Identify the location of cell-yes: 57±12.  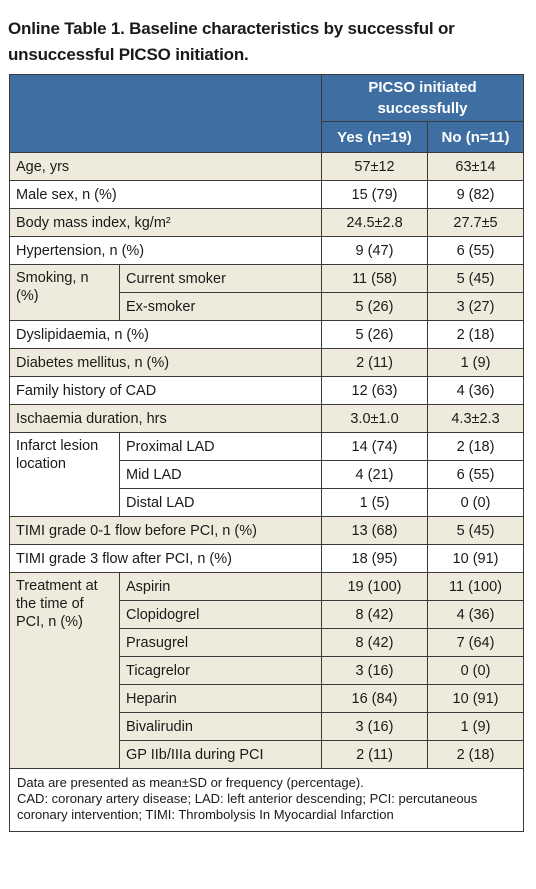
(374, 166).